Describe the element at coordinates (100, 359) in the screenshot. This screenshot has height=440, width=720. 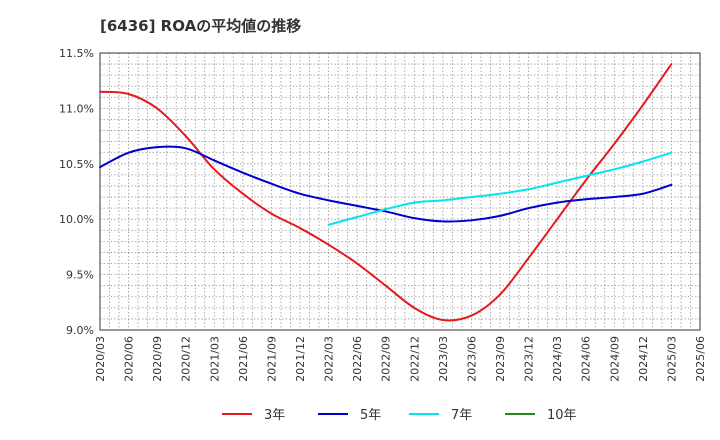
I see `x-tick-label: 2020/03` at that location.